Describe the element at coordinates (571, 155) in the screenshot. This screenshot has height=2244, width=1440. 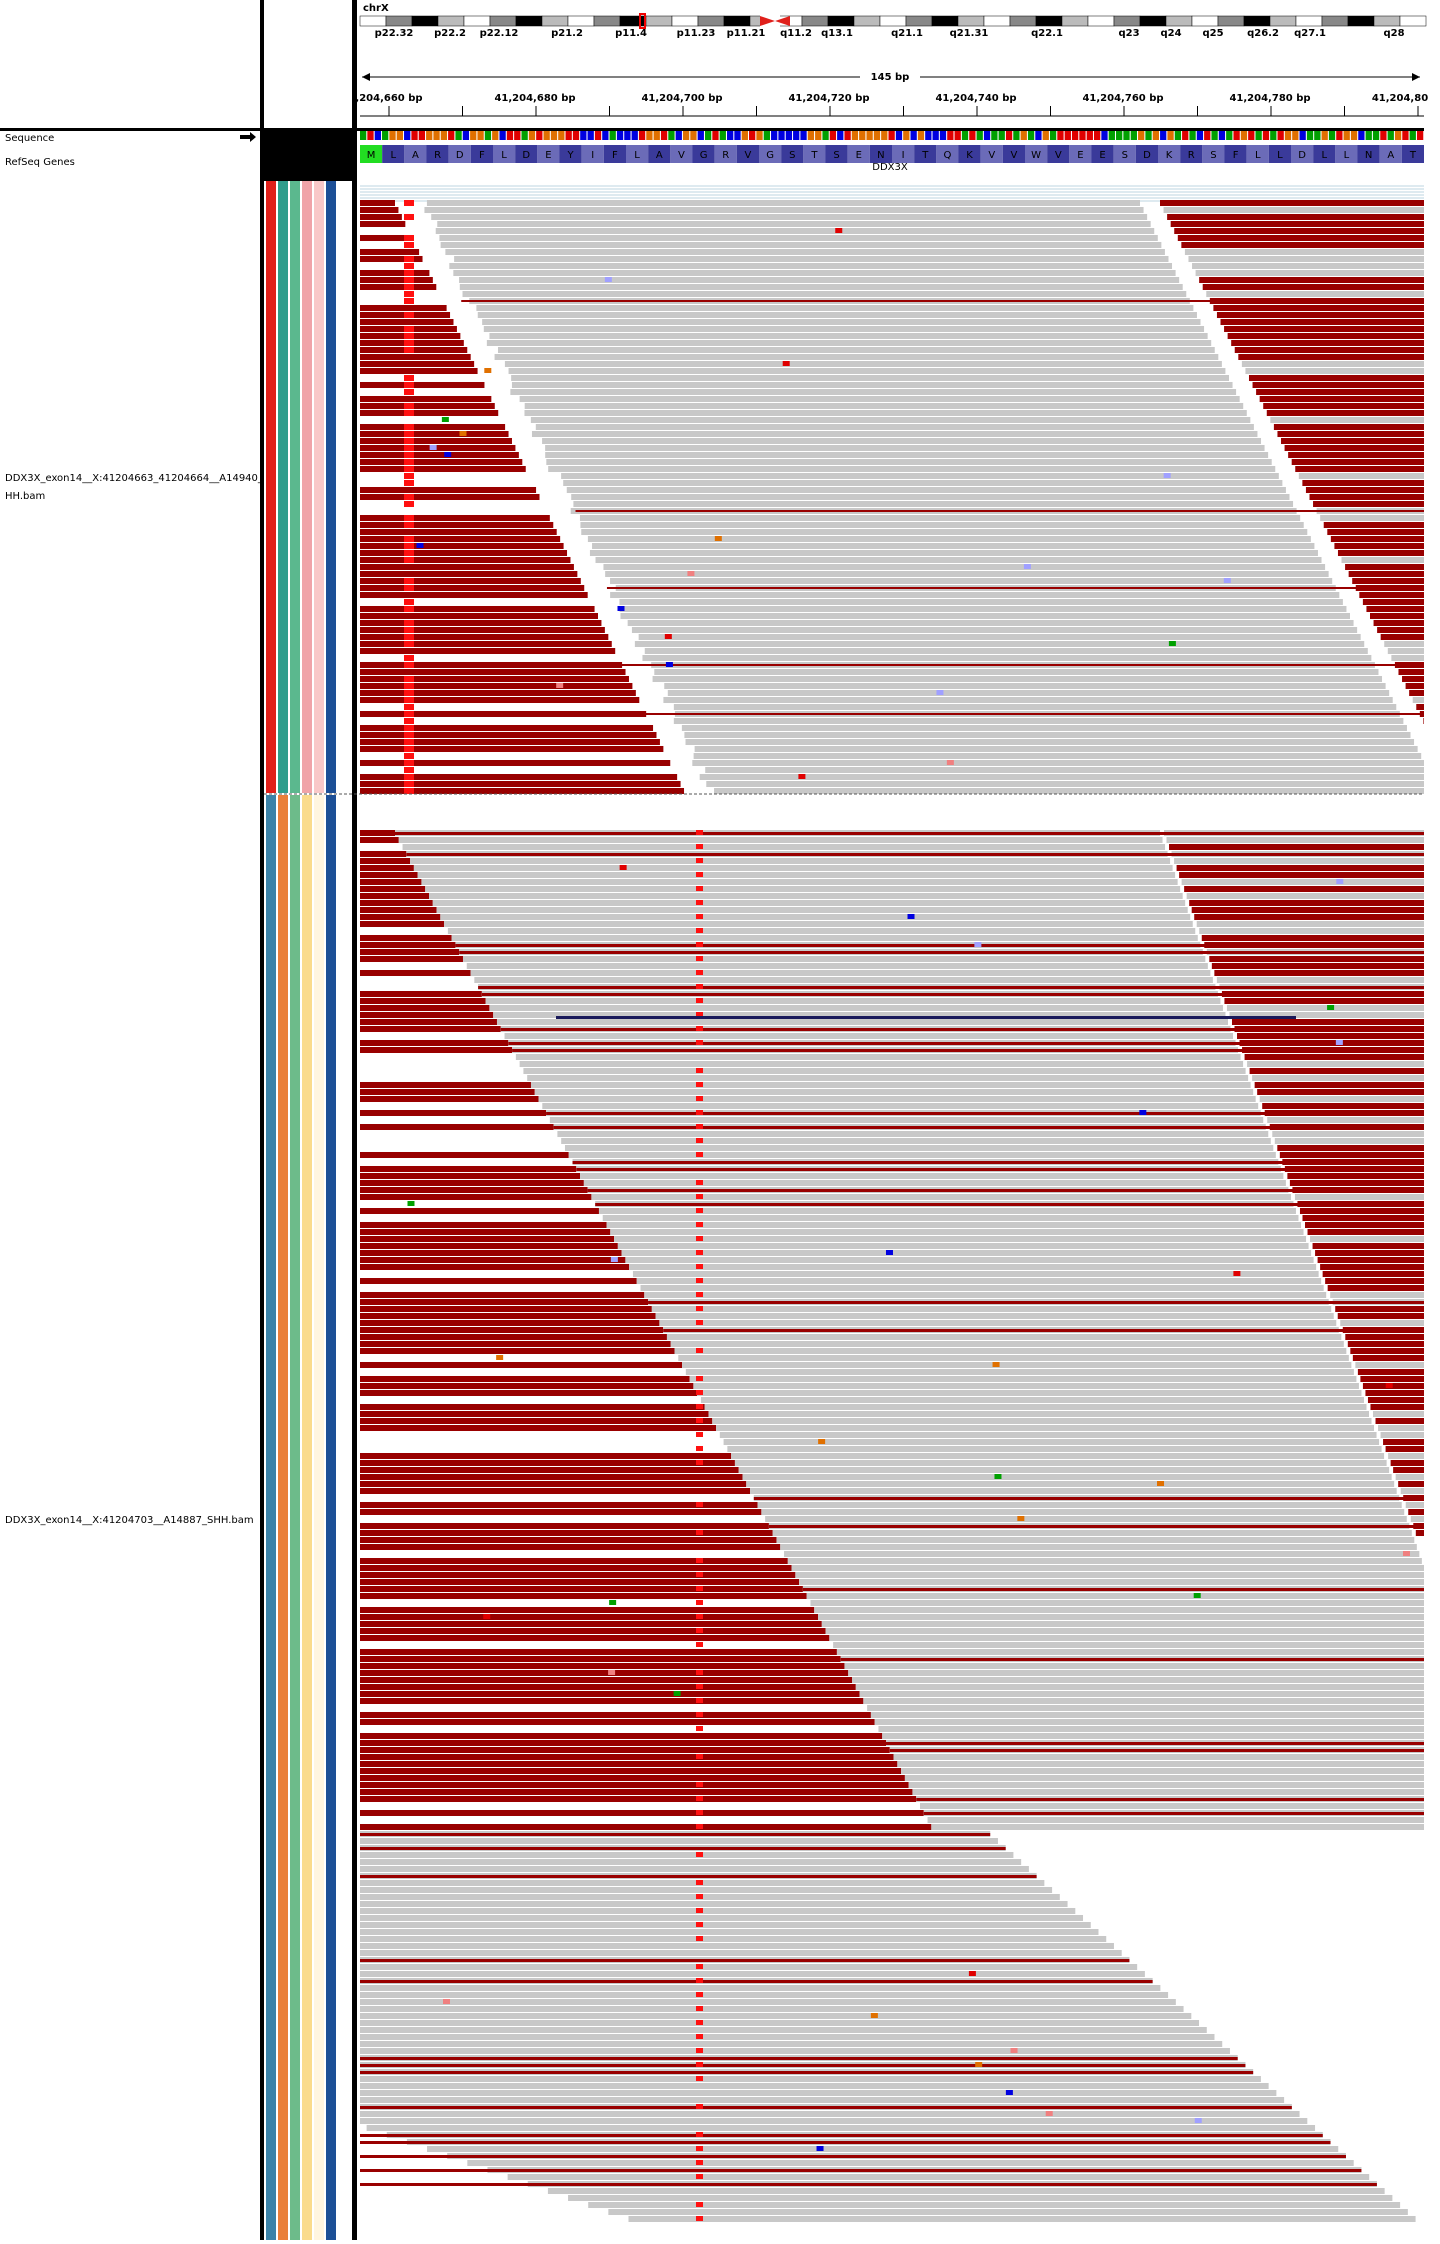
I see `amino-acid: Y` at that location.